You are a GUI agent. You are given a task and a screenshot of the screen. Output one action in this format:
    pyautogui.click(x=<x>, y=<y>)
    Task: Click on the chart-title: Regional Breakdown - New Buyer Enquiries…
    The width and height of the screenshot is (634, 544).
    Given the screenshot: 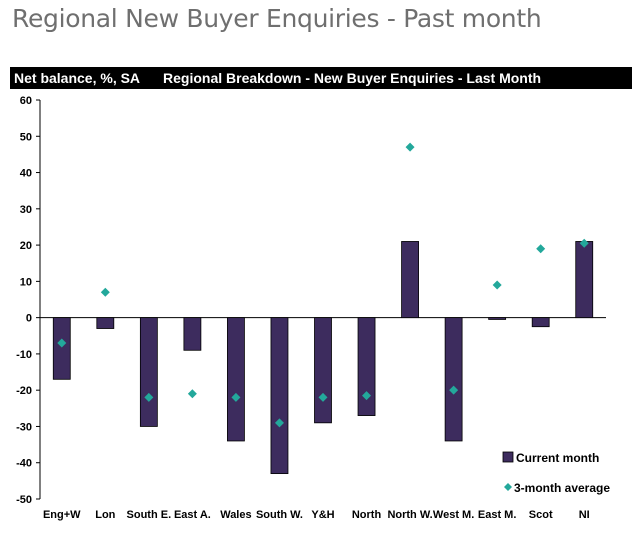 What is the action you would take?
    pyautogui.click(x=352, y=78)
    